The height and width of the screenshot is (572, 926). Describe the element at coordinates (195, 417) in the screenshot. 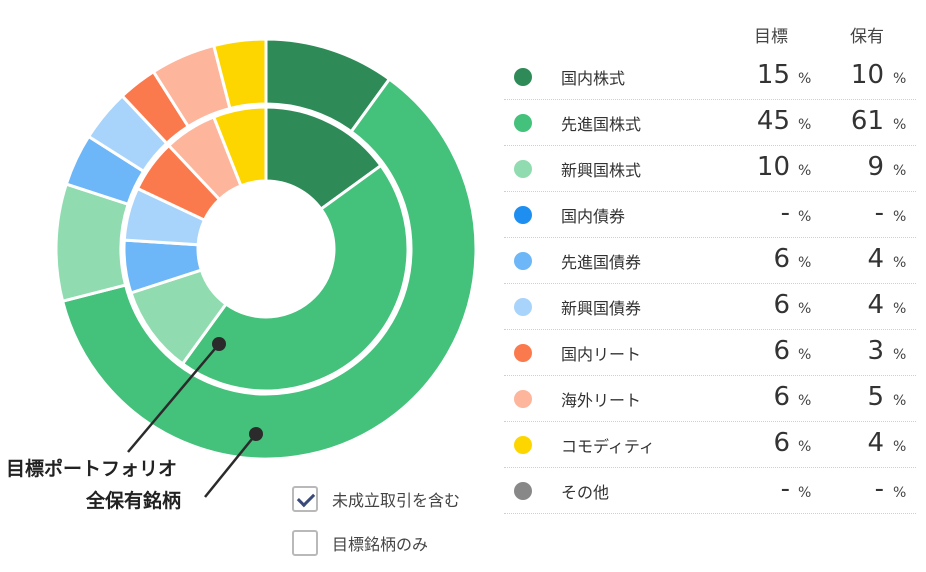

I see `callout-lines` at that location.